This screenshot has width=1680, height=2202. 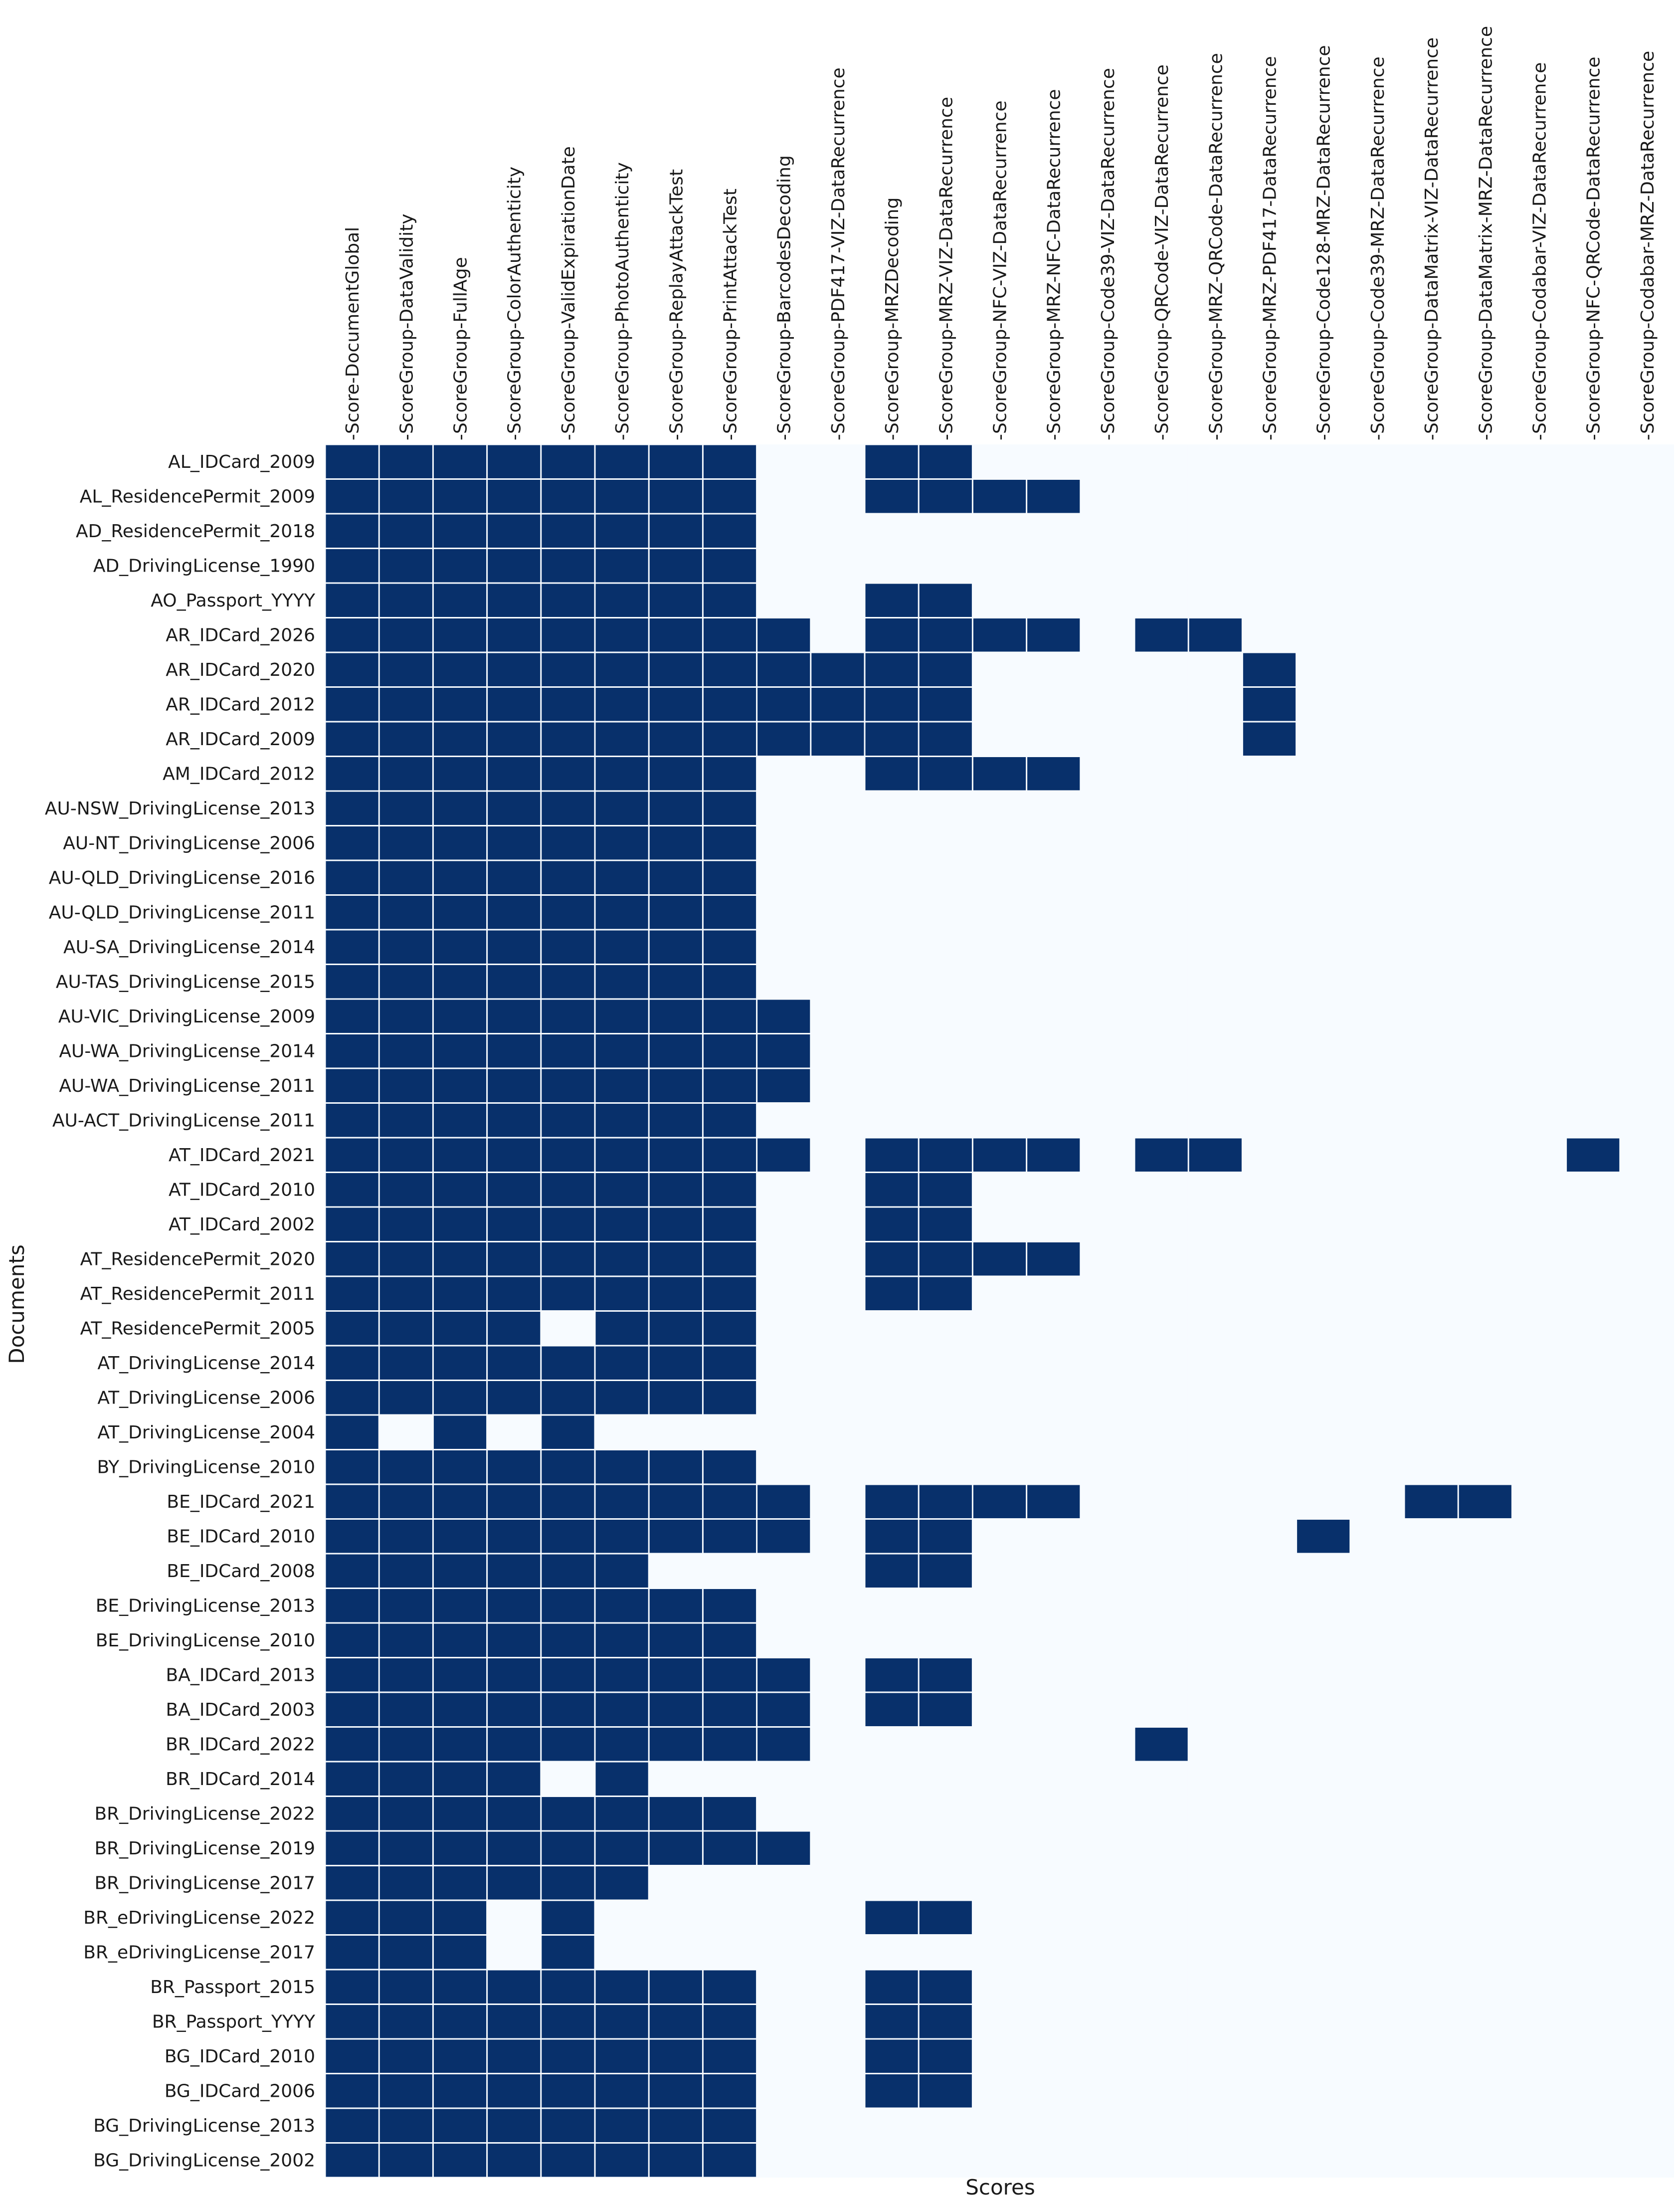 I want to click on column-label: -ScoreGroup-ValidExpirationDate, so click(x=569, y=293).